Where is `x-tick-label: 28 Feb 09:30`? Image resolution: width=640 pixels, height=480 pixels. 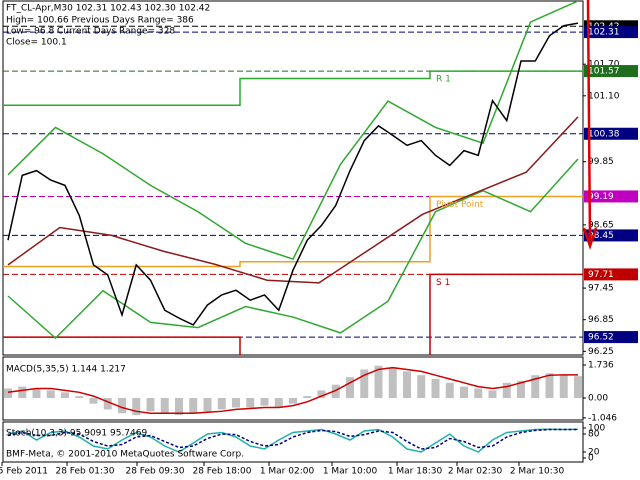
x-tick-label: 28 Feb 09:30 is located at coordinates (154, 472).